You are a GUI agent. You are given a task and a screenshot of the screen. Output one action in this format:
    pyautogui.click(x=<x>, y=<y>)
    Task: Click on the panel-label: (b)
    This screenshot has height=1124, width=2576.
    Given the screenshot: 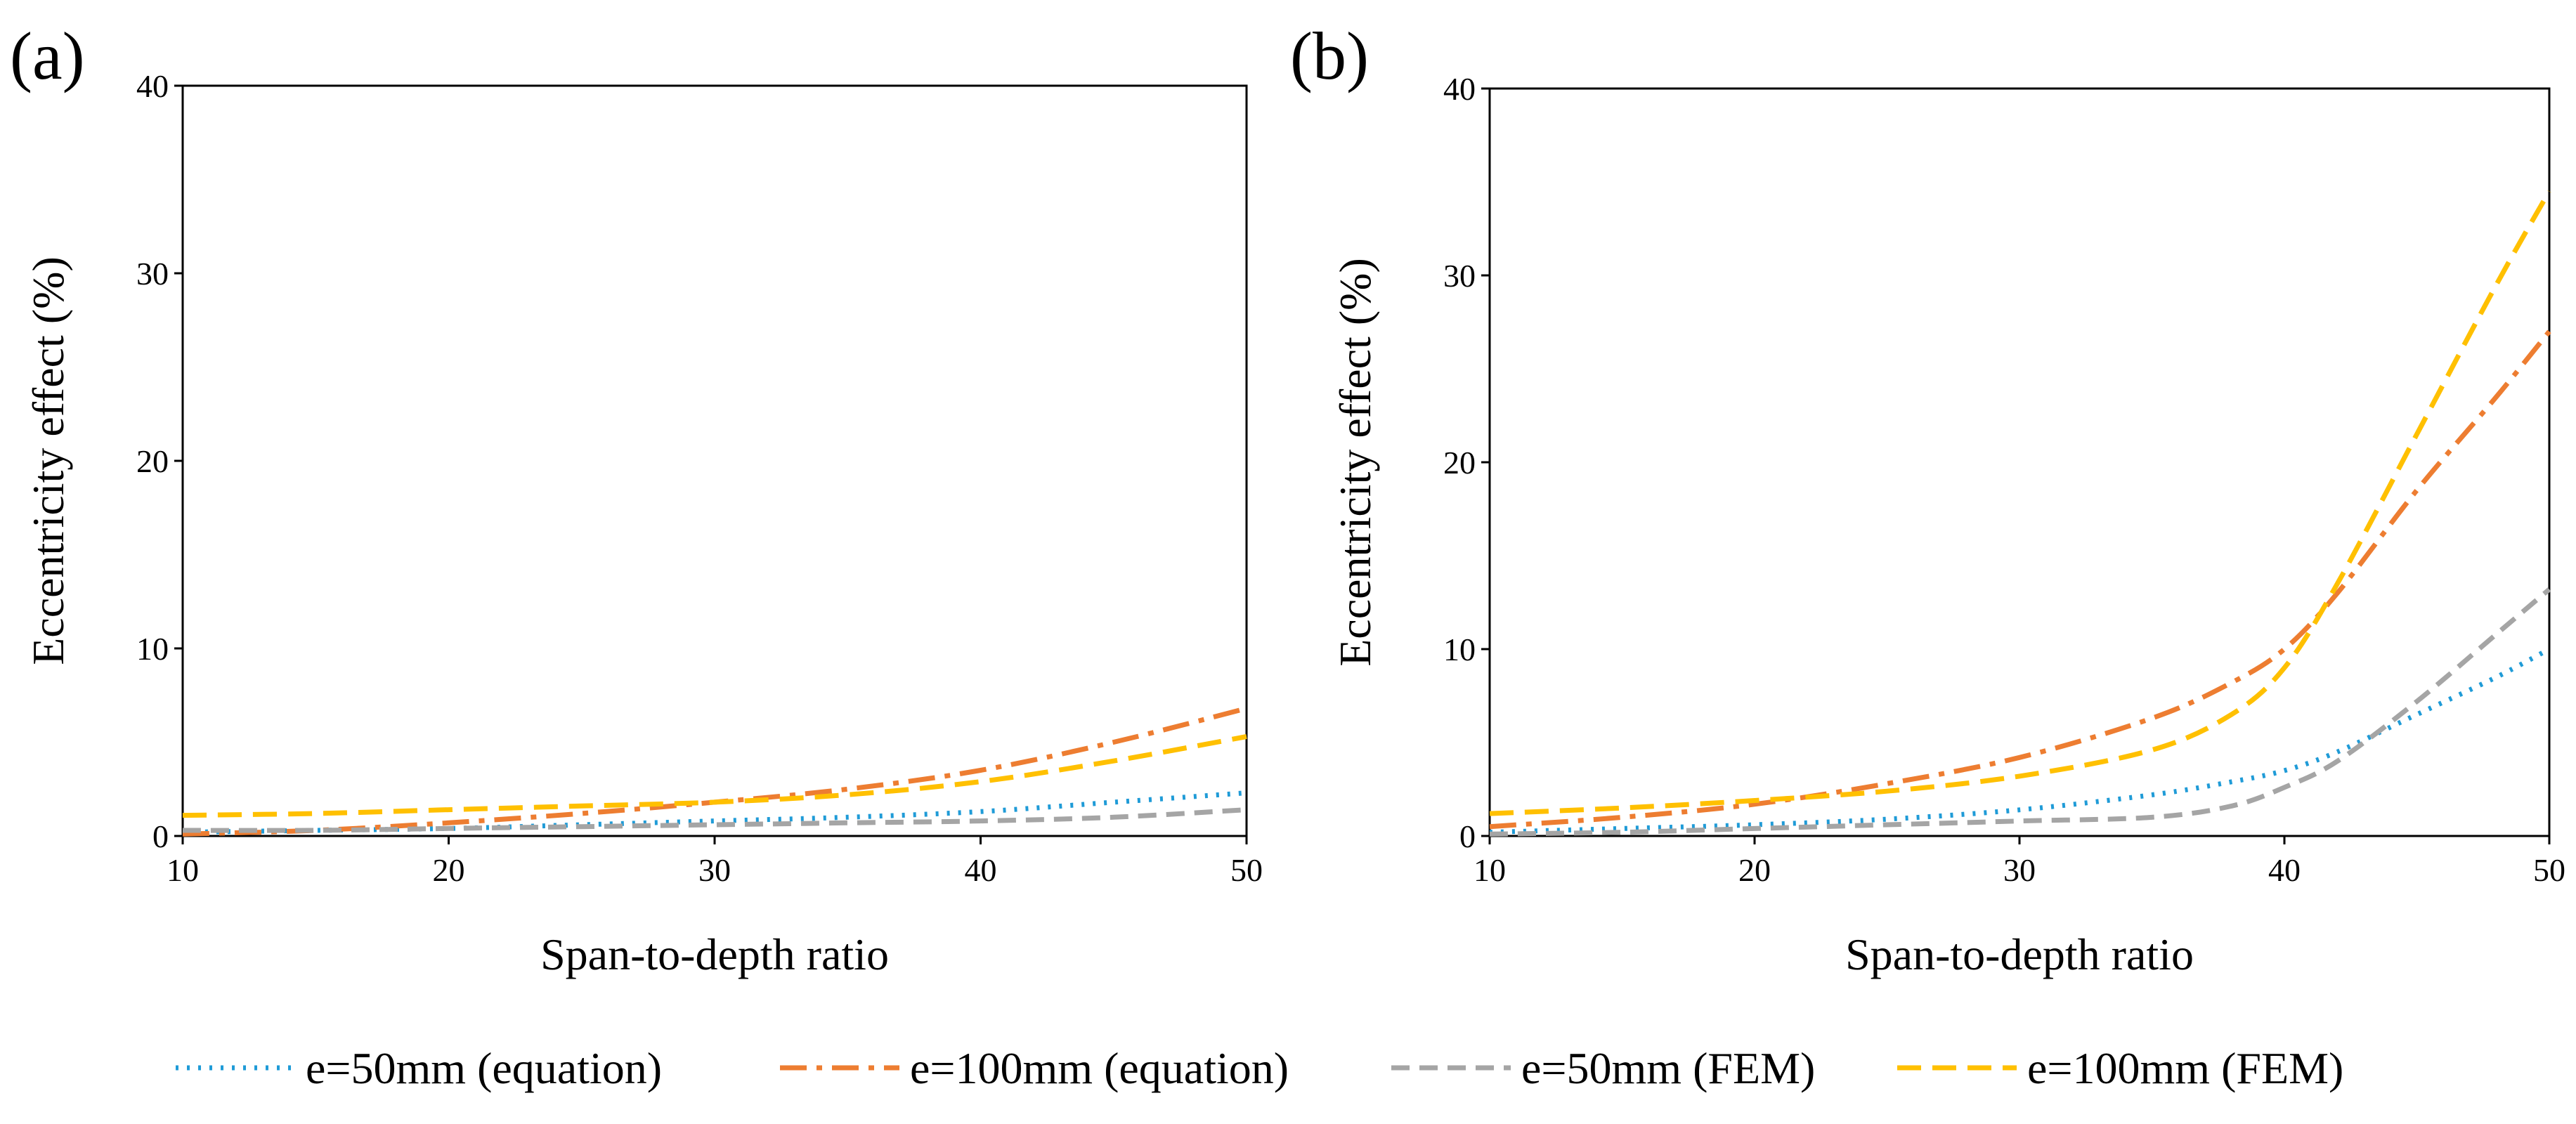 What is the action you would take?
    pyautogui.click(x=1329, y=56)
    